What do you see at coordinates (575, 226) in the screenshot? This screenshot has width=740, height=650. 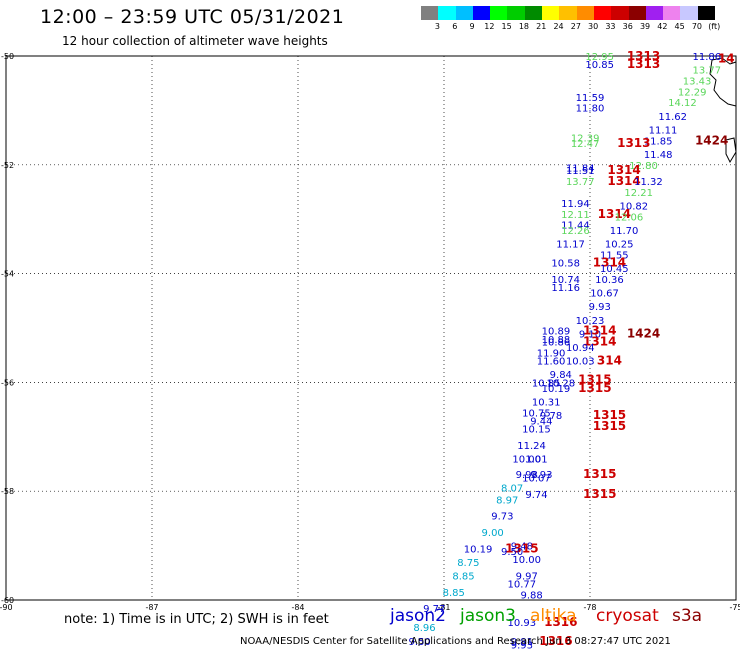 I see `wave-height-label: 11.44` at bounding box center [575, 226].